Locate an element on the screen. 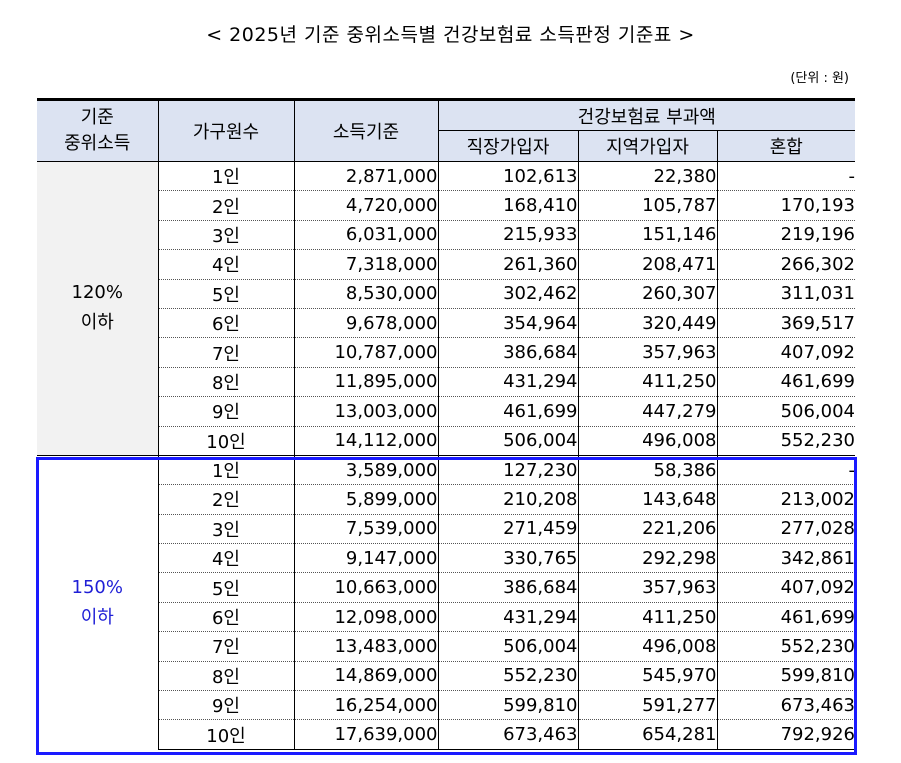 The height and width of the screenshot is (763, 901). income-cell: 13,003,000 is located at coordinates (366, 411).